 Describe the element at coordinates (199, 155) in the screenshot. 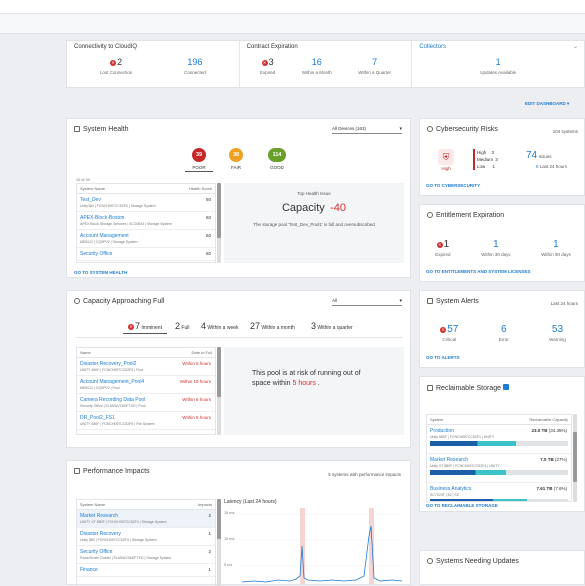

I see `poor-badge: 39` at that location.